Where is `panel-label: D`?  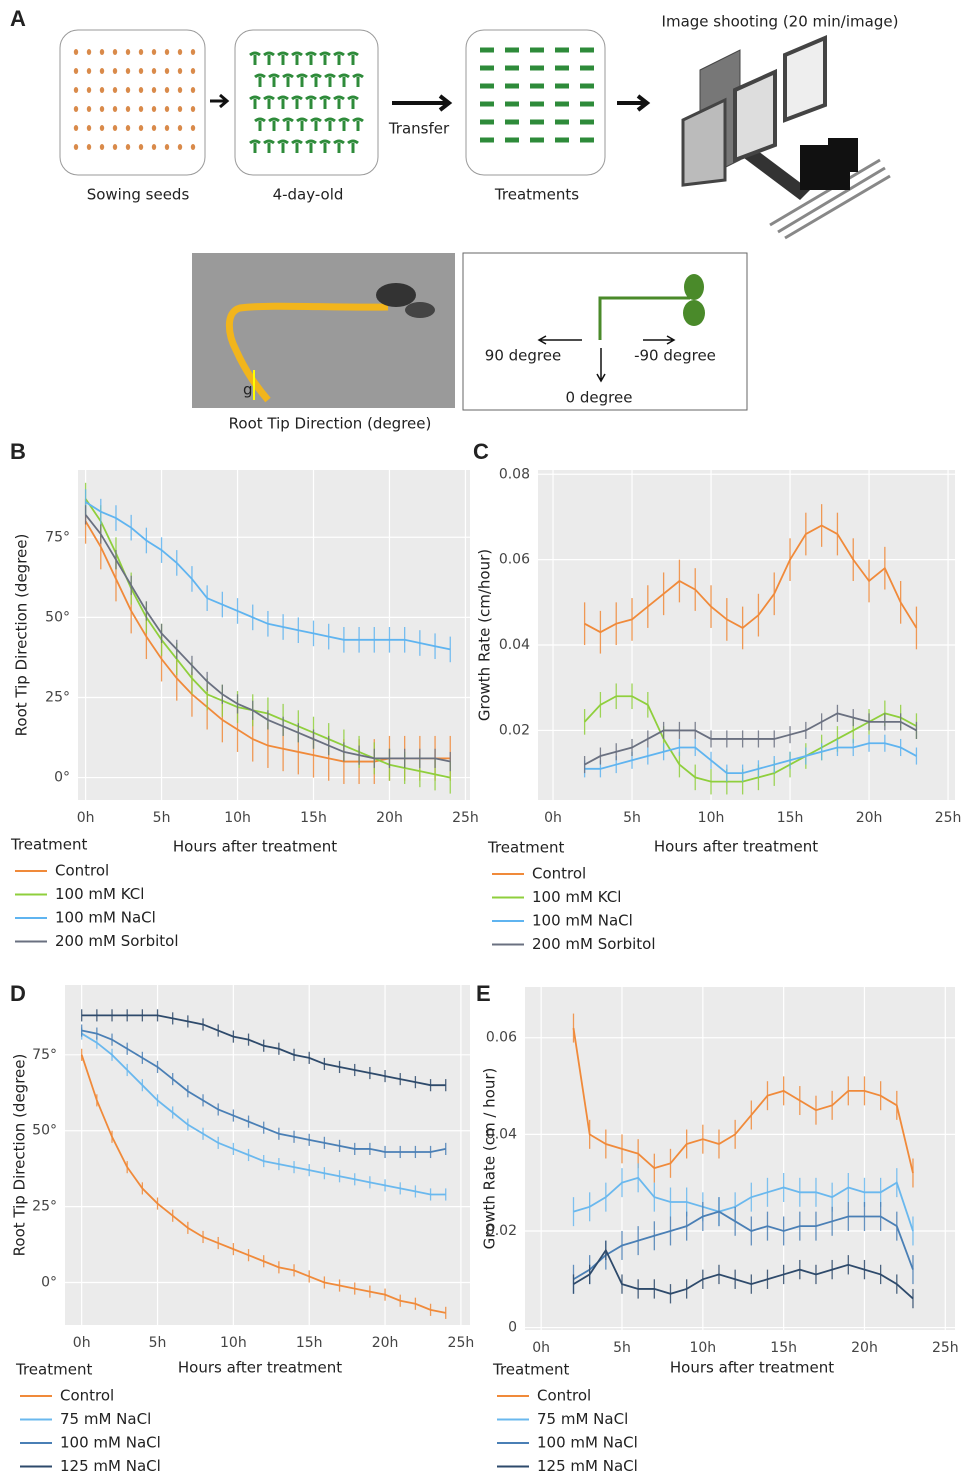 panel-label: D is located at coordinates (18, 993).